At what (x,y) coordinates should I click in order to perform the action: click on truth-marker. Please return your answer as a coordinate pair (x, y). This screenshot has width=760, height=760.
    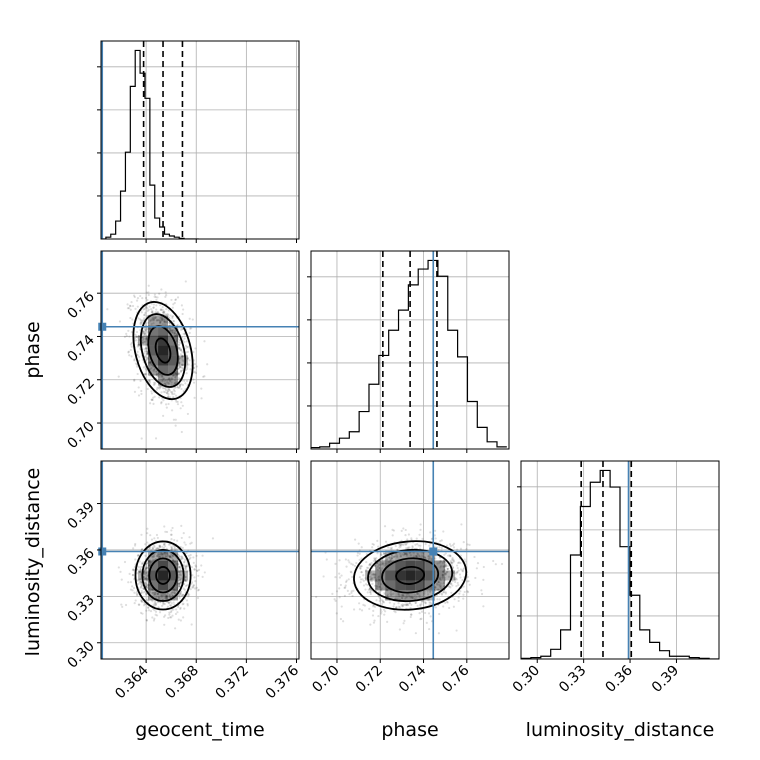
    Looking at the image, I should click on (433, 551).